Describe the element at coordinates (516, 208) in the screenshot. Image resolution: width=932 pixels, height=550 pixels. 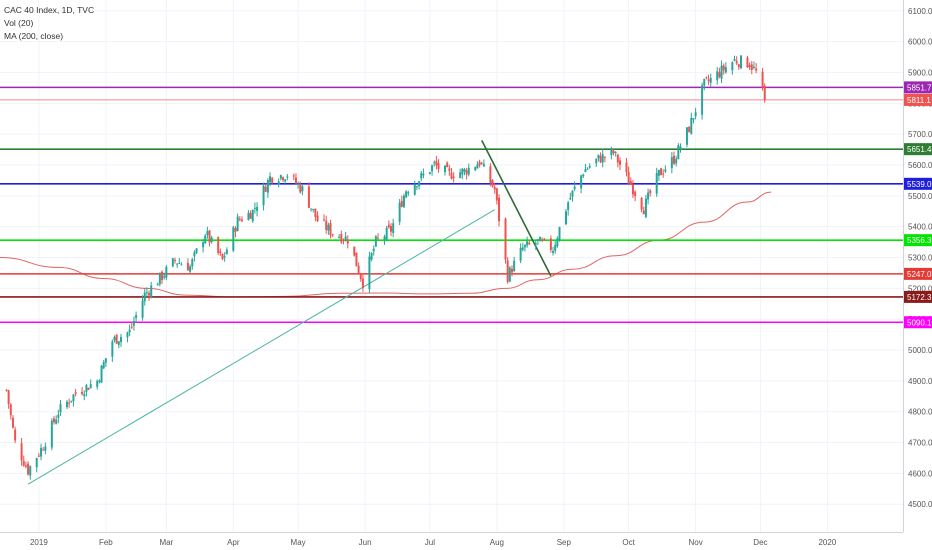
I see `trend-line` at that location.